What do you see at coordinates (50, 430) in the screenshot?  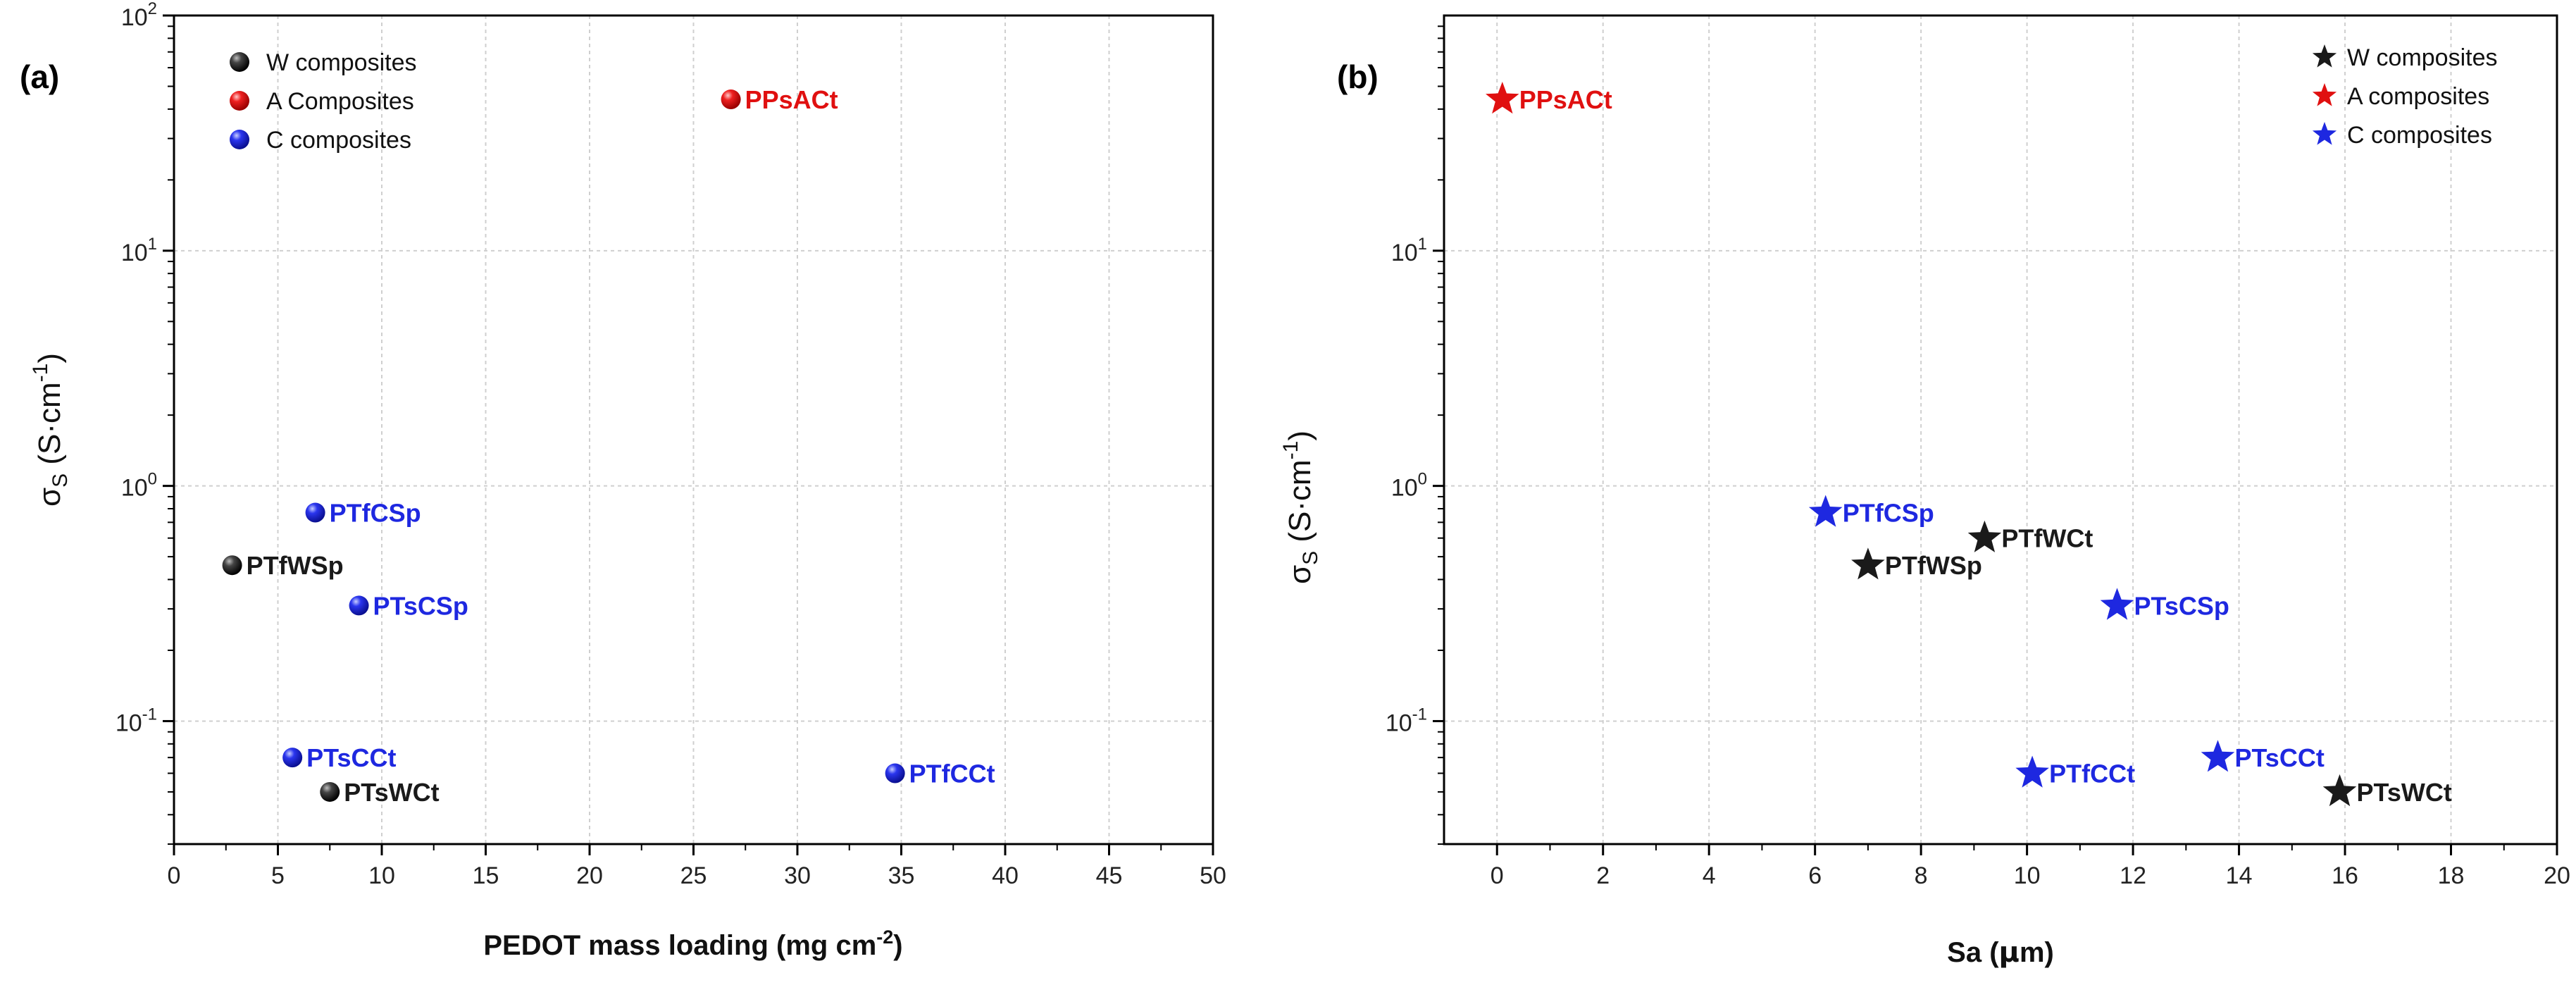 I see `panel-a-y-axis-label: σS (S·cm-1)` at bounding box center [50, 430].